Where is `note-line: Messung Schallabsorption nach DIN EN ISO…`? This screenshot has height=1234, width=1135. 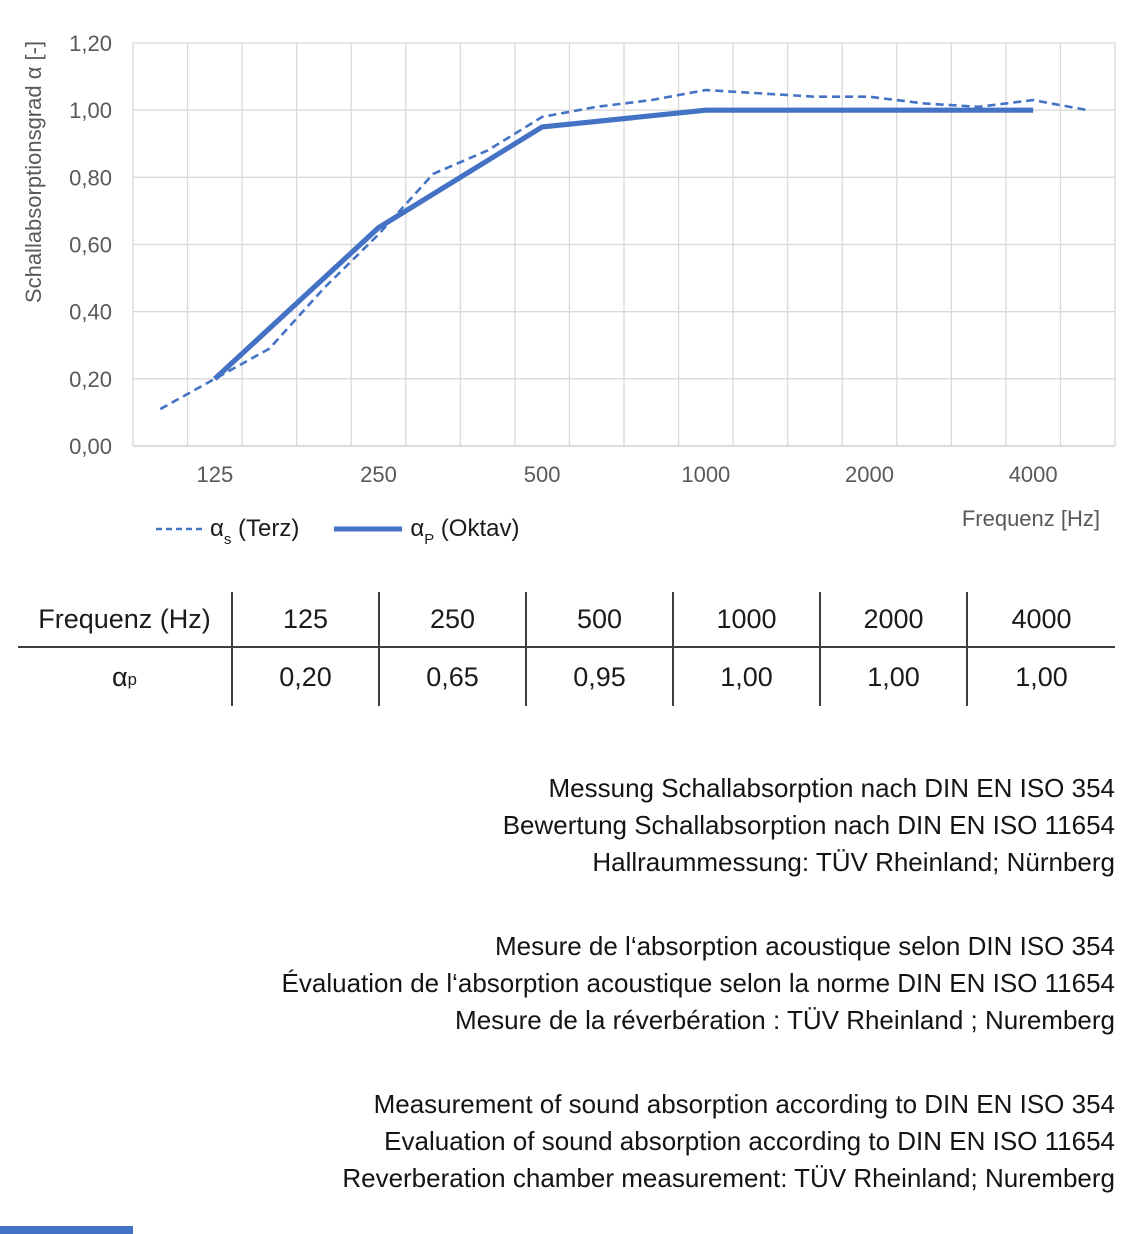 note-line: Messung Schallabsorption nach DIN EN ISO… is located at coordinates (831, 788).